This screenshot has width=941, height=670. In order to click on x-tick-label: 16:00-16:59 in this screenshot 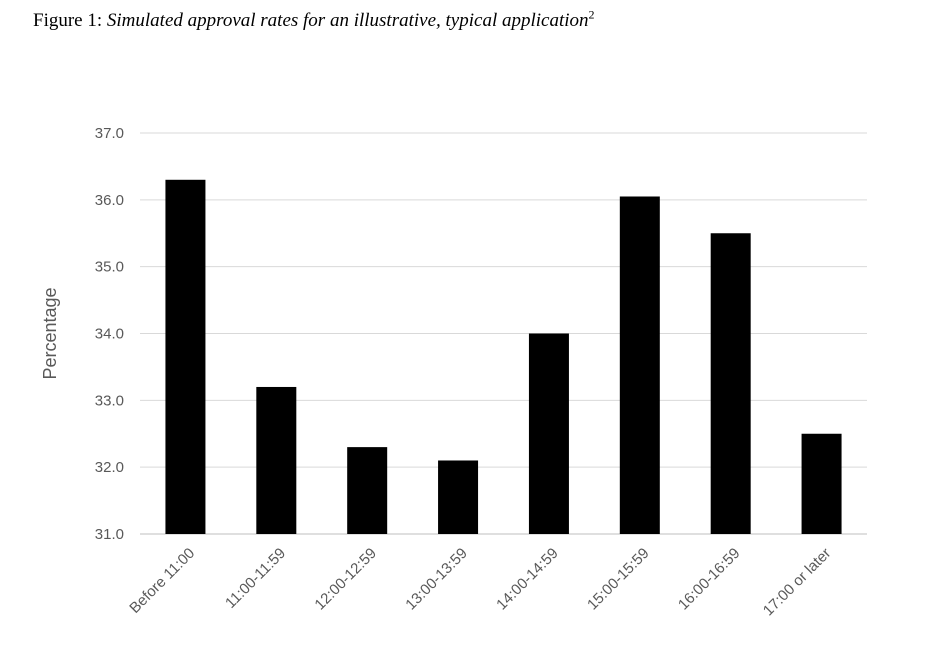, I will do `click(709, 579)`.